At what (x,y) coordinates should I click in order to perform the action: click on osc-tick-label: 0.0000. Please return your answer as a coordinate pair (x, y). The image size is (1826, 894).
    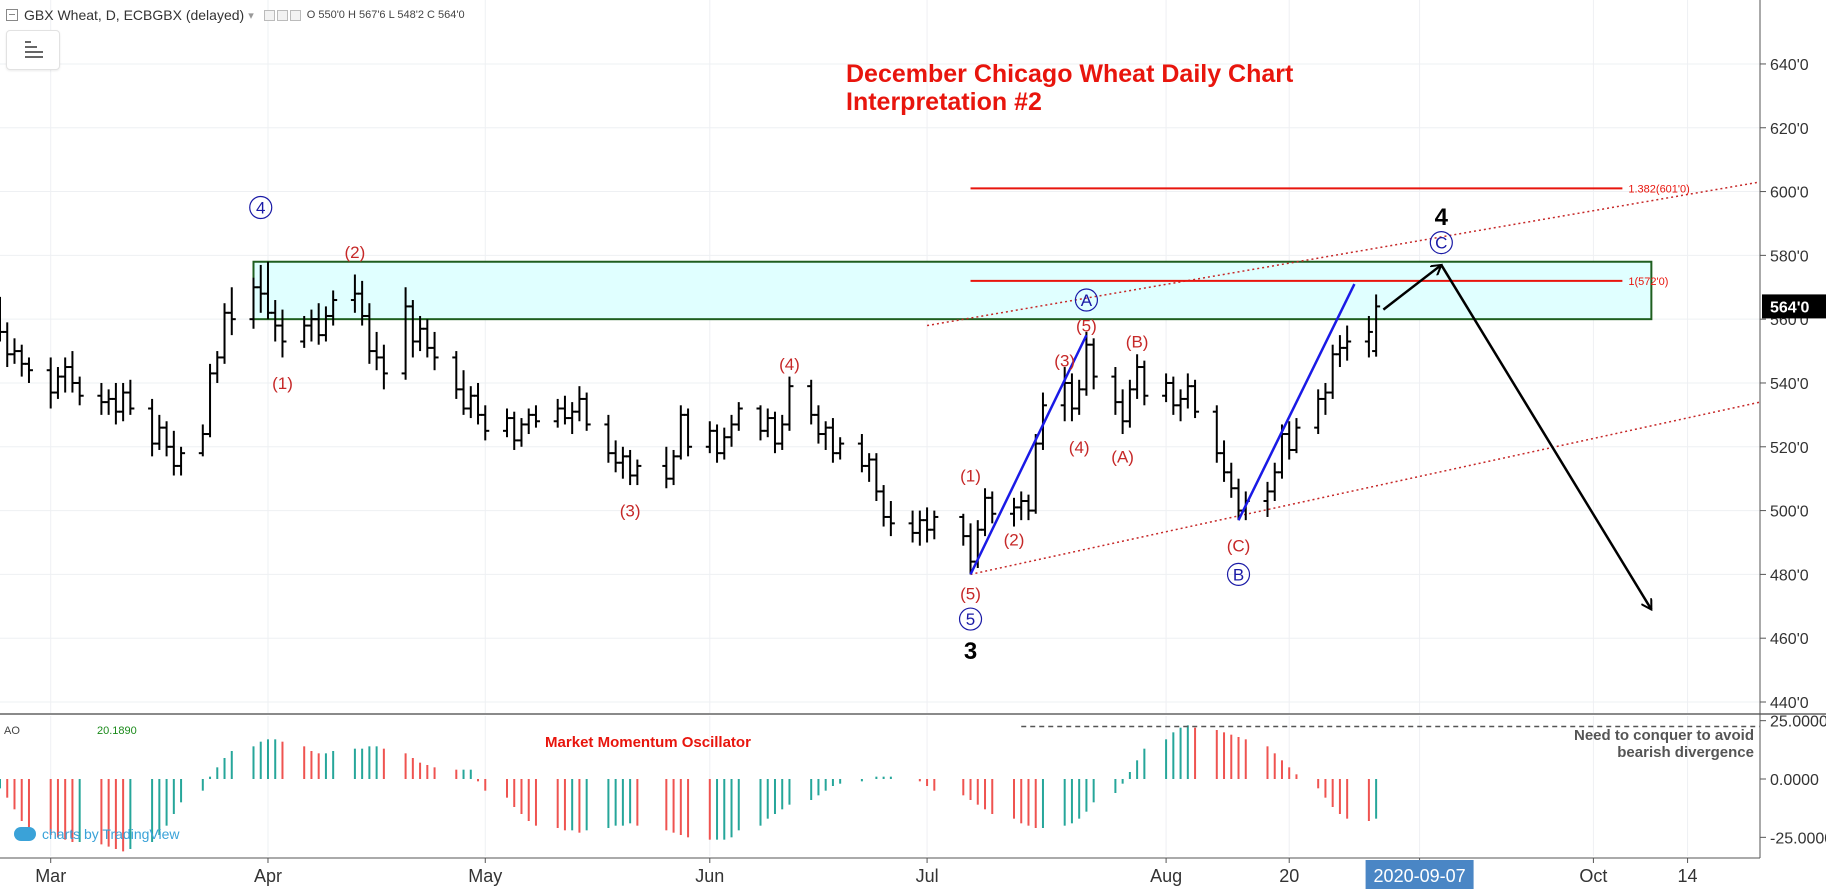
    Looking at the image, I should click on (1794, 780).